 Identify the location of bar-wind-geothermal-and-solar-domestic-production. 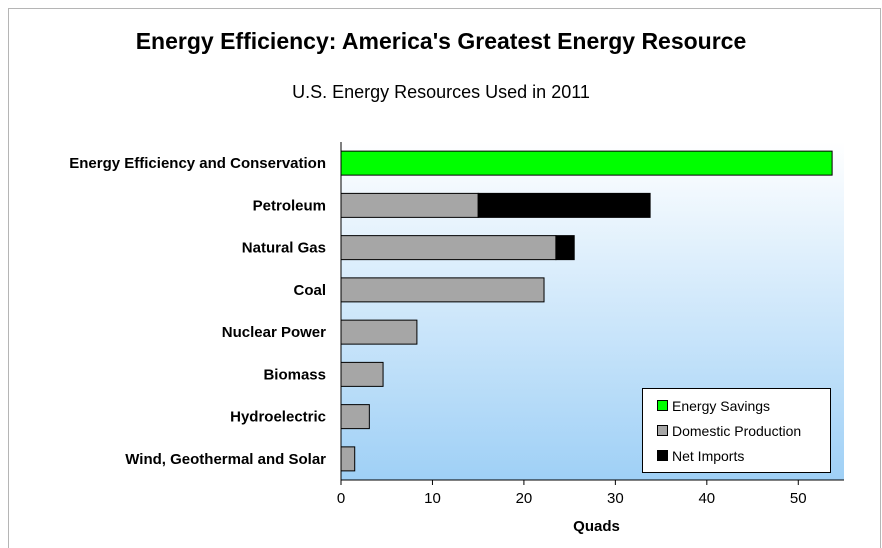
(348, 459).